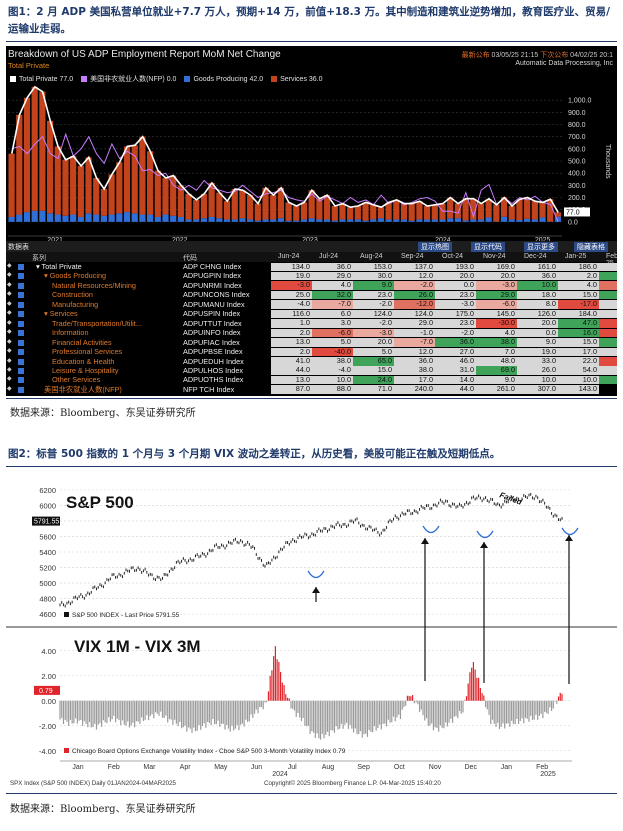  Describe the element at coordinates (311, 41) in the screenshot. I see `caption1-rule` at that location.